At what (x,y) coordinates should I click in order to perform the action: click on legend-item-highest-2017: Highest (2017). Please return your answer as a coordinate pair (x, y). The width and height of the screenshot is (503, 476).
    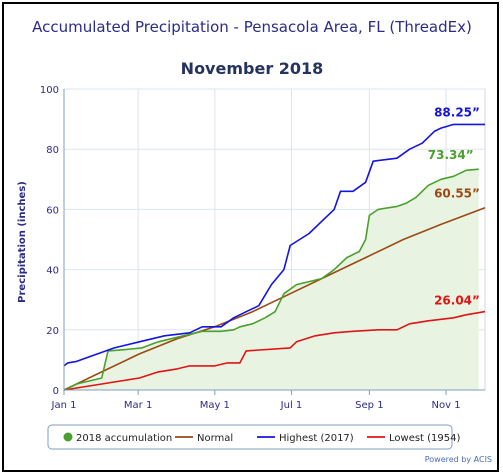
    Looking at the image, I should click on (305, 438).